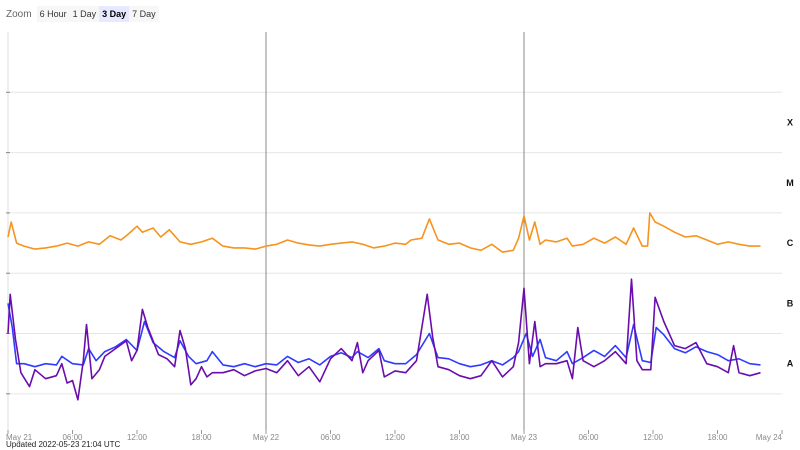  What do you see at coordinates (790, 183) in the screenshot?
I see `class-label-m: M` at bounding box center [790, 183].